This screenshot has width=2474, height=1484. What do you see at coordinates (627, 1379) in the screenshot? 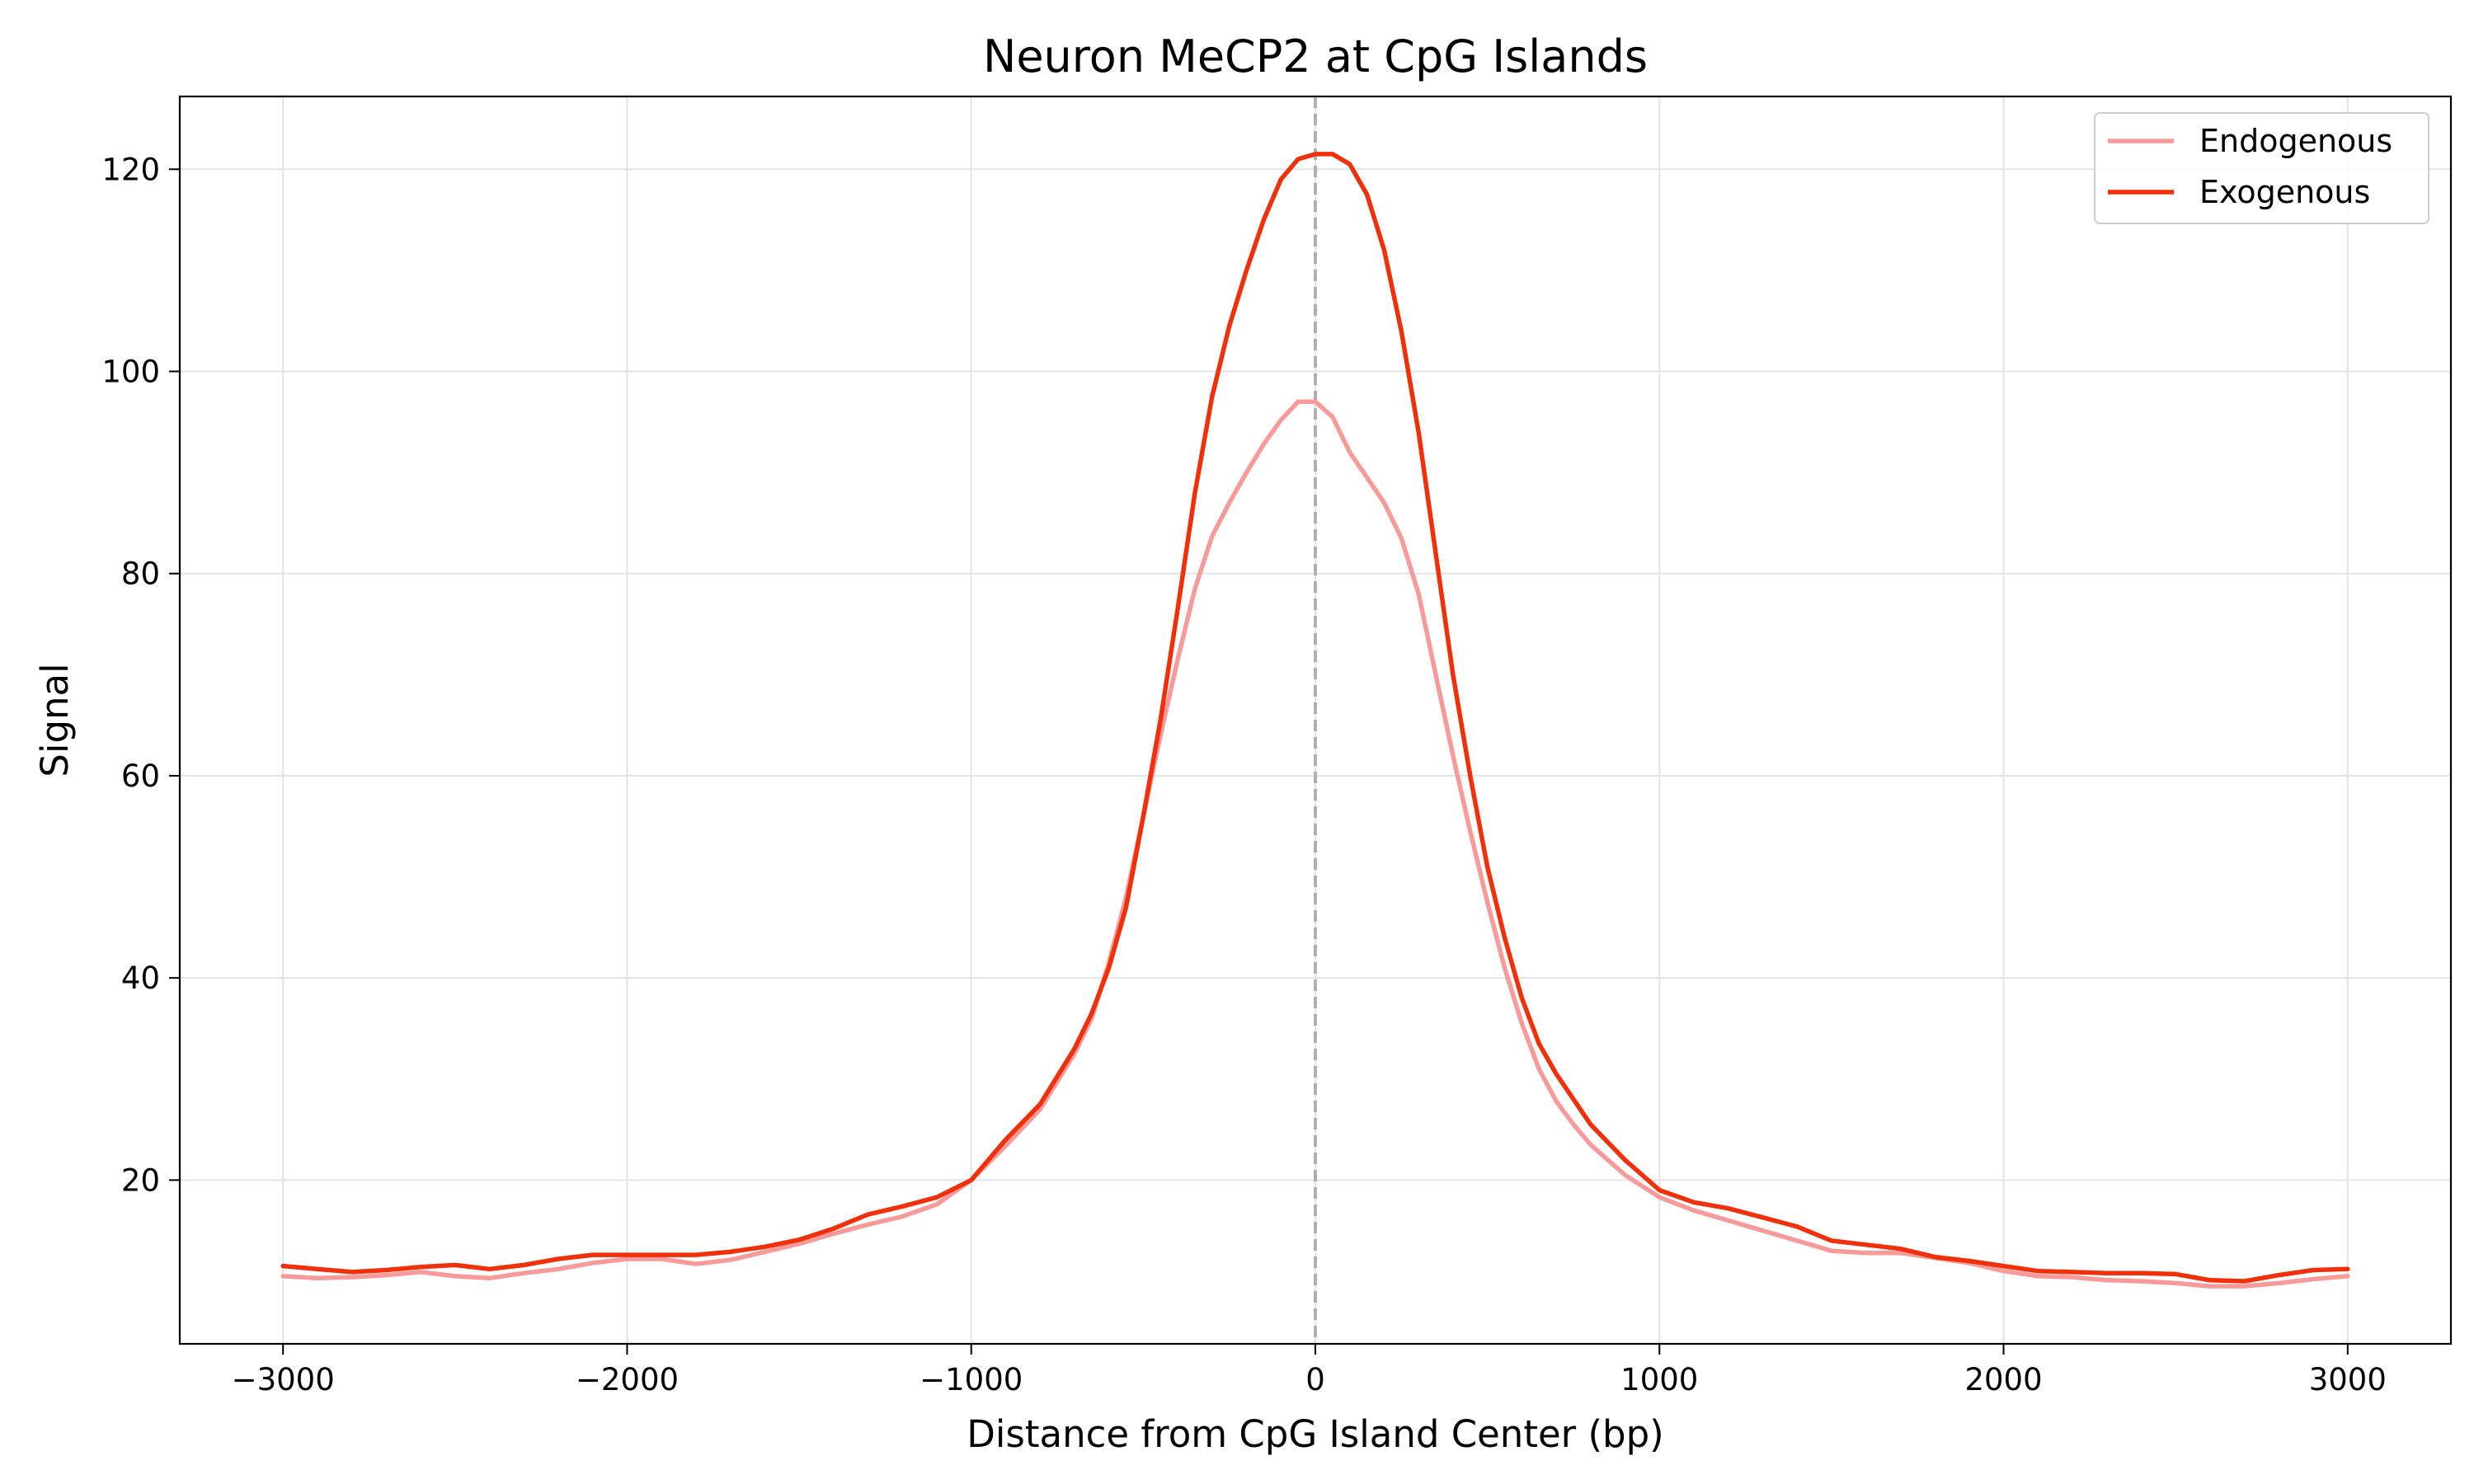
I see `x-tick-label: −2000` at bounding box center [627, 1379].